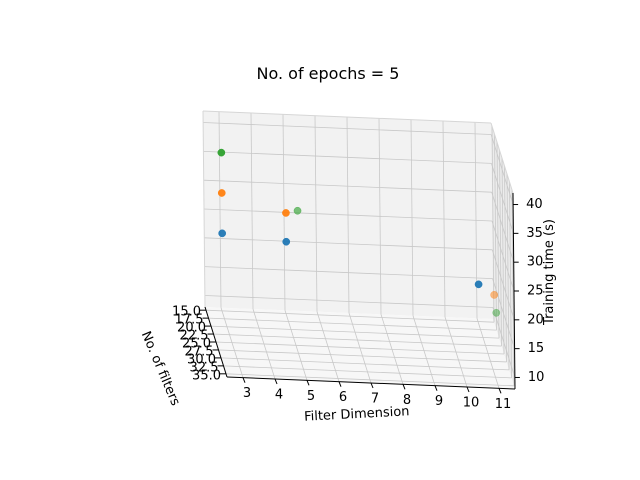 This screenshot has width=640, height=480. What do you see at coordinates (328, 73) in the screenshot?
I see `chart-title: No. of epochs = 5` at bounding box center [328, 73].